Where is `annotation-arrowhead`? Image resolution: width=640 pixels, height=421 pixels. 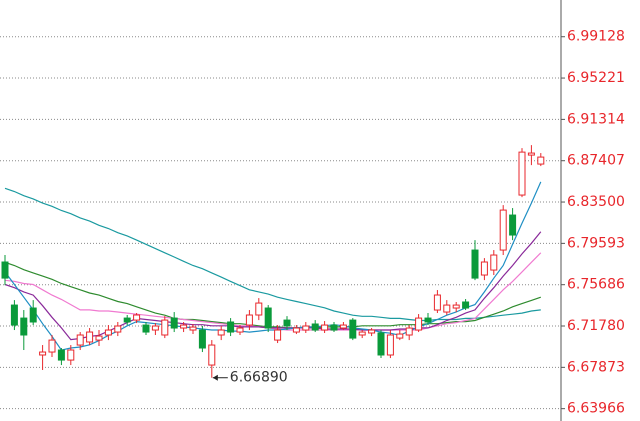
annotation-arrowhead is located at coordinates (215, 377).